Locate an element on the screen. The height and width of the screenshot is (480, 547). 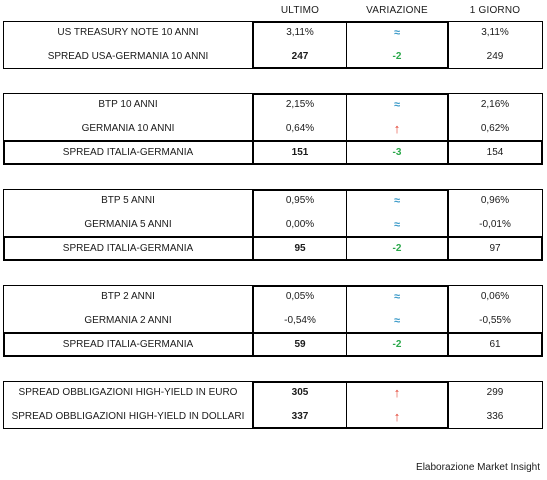
giorno-value: 61 is located at coordinates (495, 344).